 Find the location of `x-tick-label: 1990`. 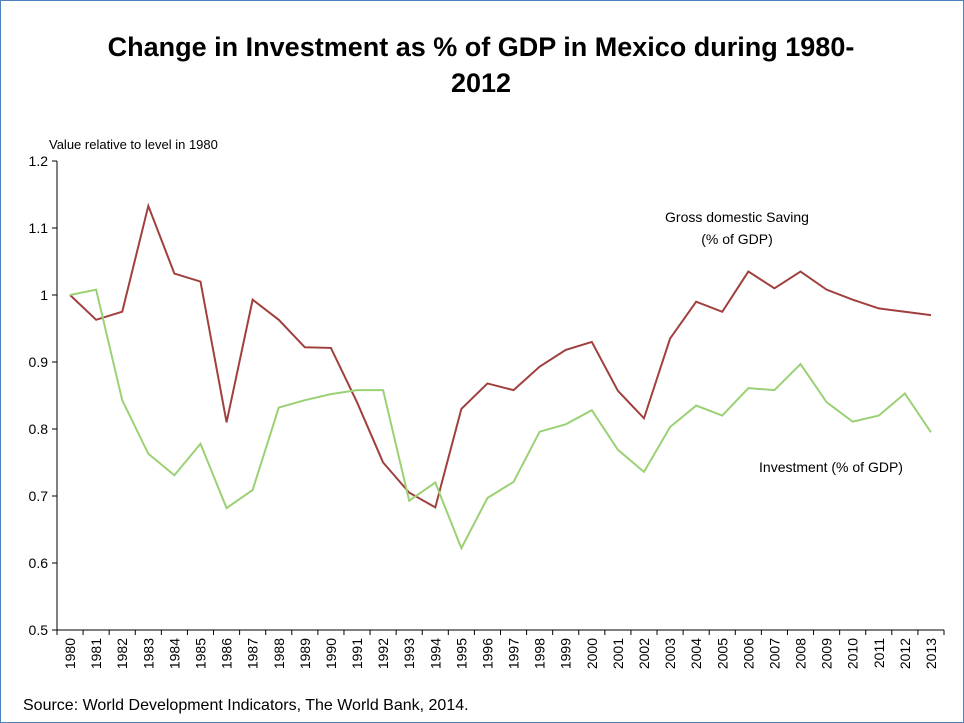

x-tick-label: 1990 is located at coordinates (331, 653).